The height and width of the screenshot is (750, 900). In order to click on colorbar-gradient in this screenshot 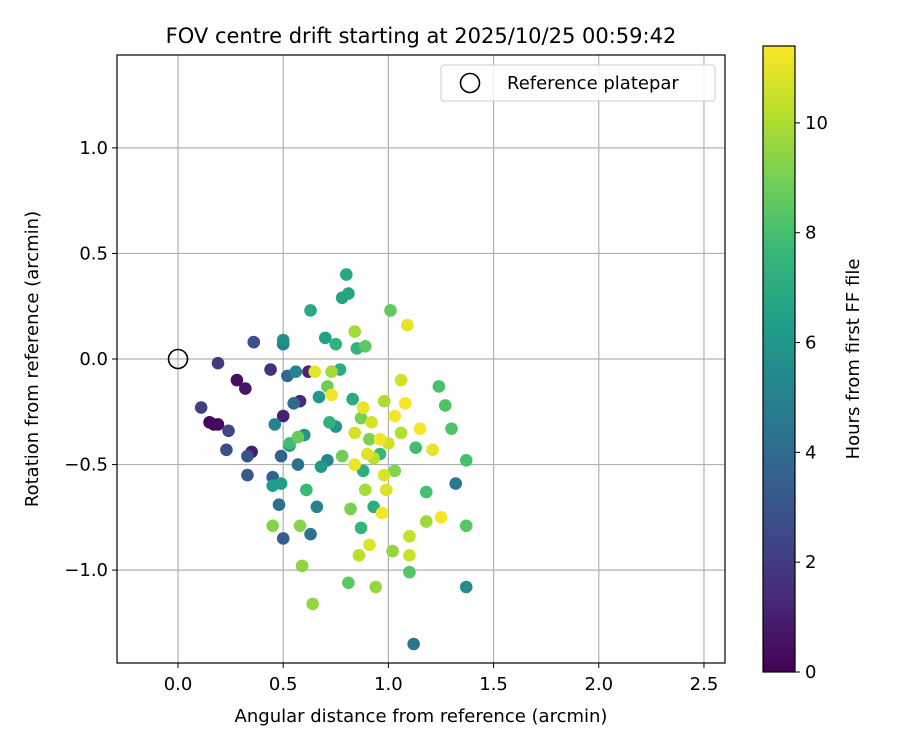, I will do `click(779, 359)`.